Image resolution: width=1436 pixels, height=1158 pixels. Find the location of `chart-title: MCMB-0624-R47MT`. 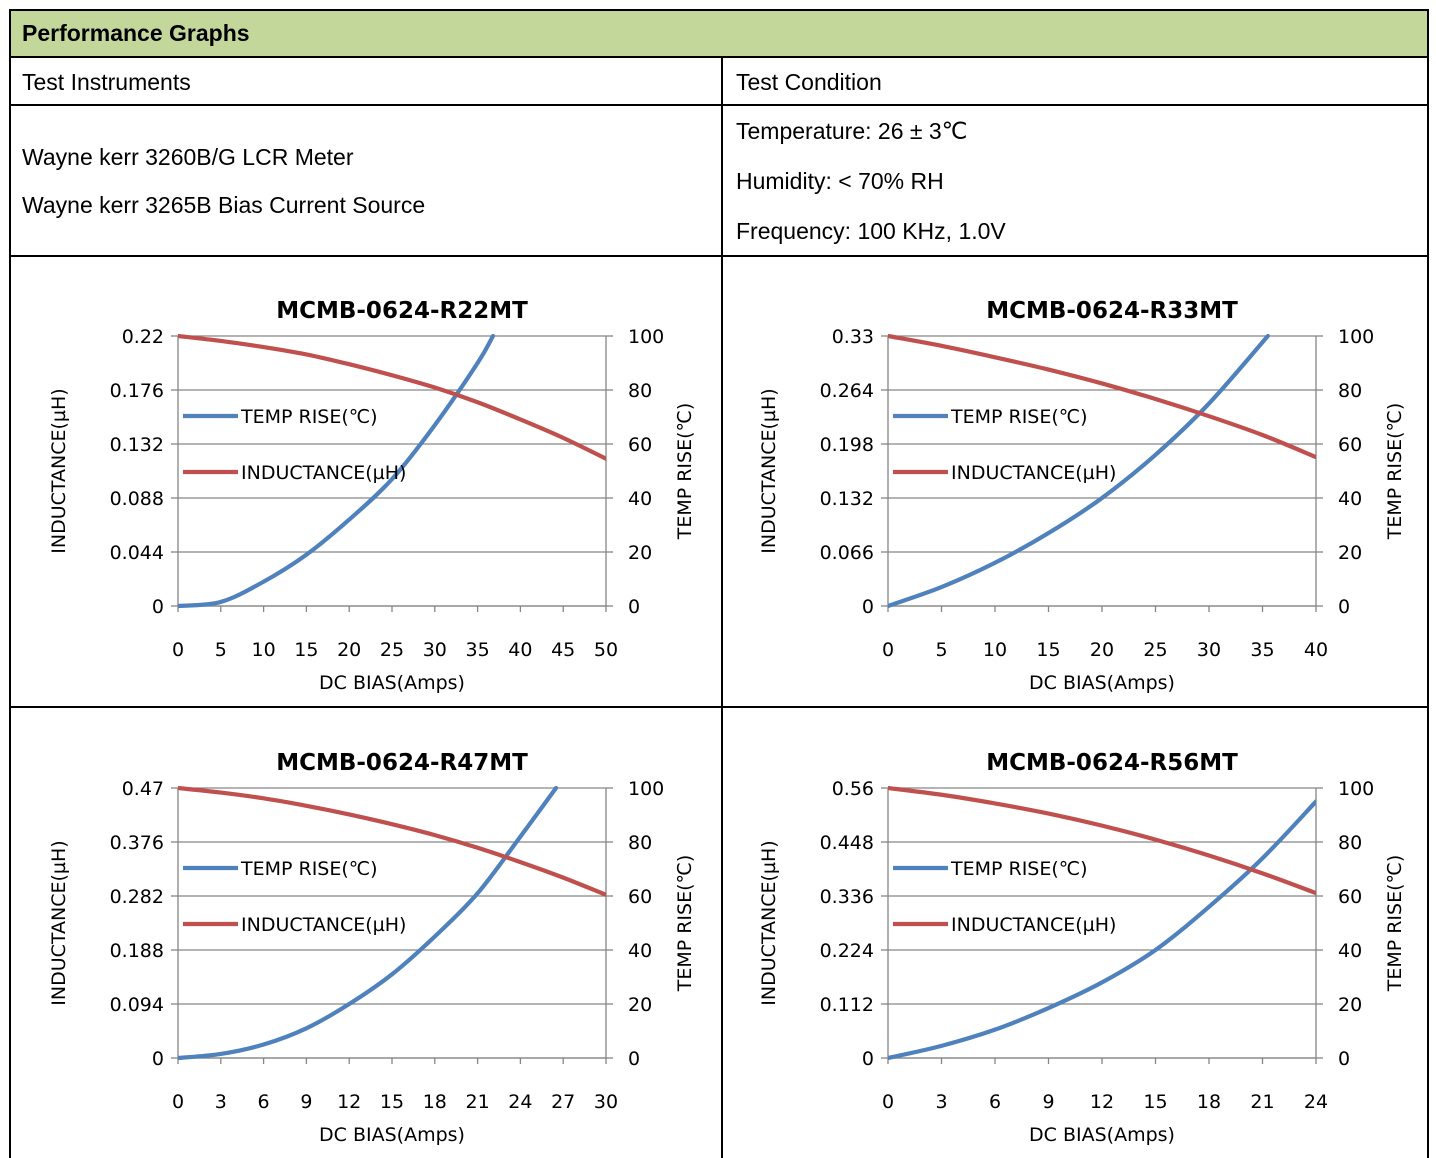

chart-title: MCMB-0624-R47MT is located at coordinates (402, 763).